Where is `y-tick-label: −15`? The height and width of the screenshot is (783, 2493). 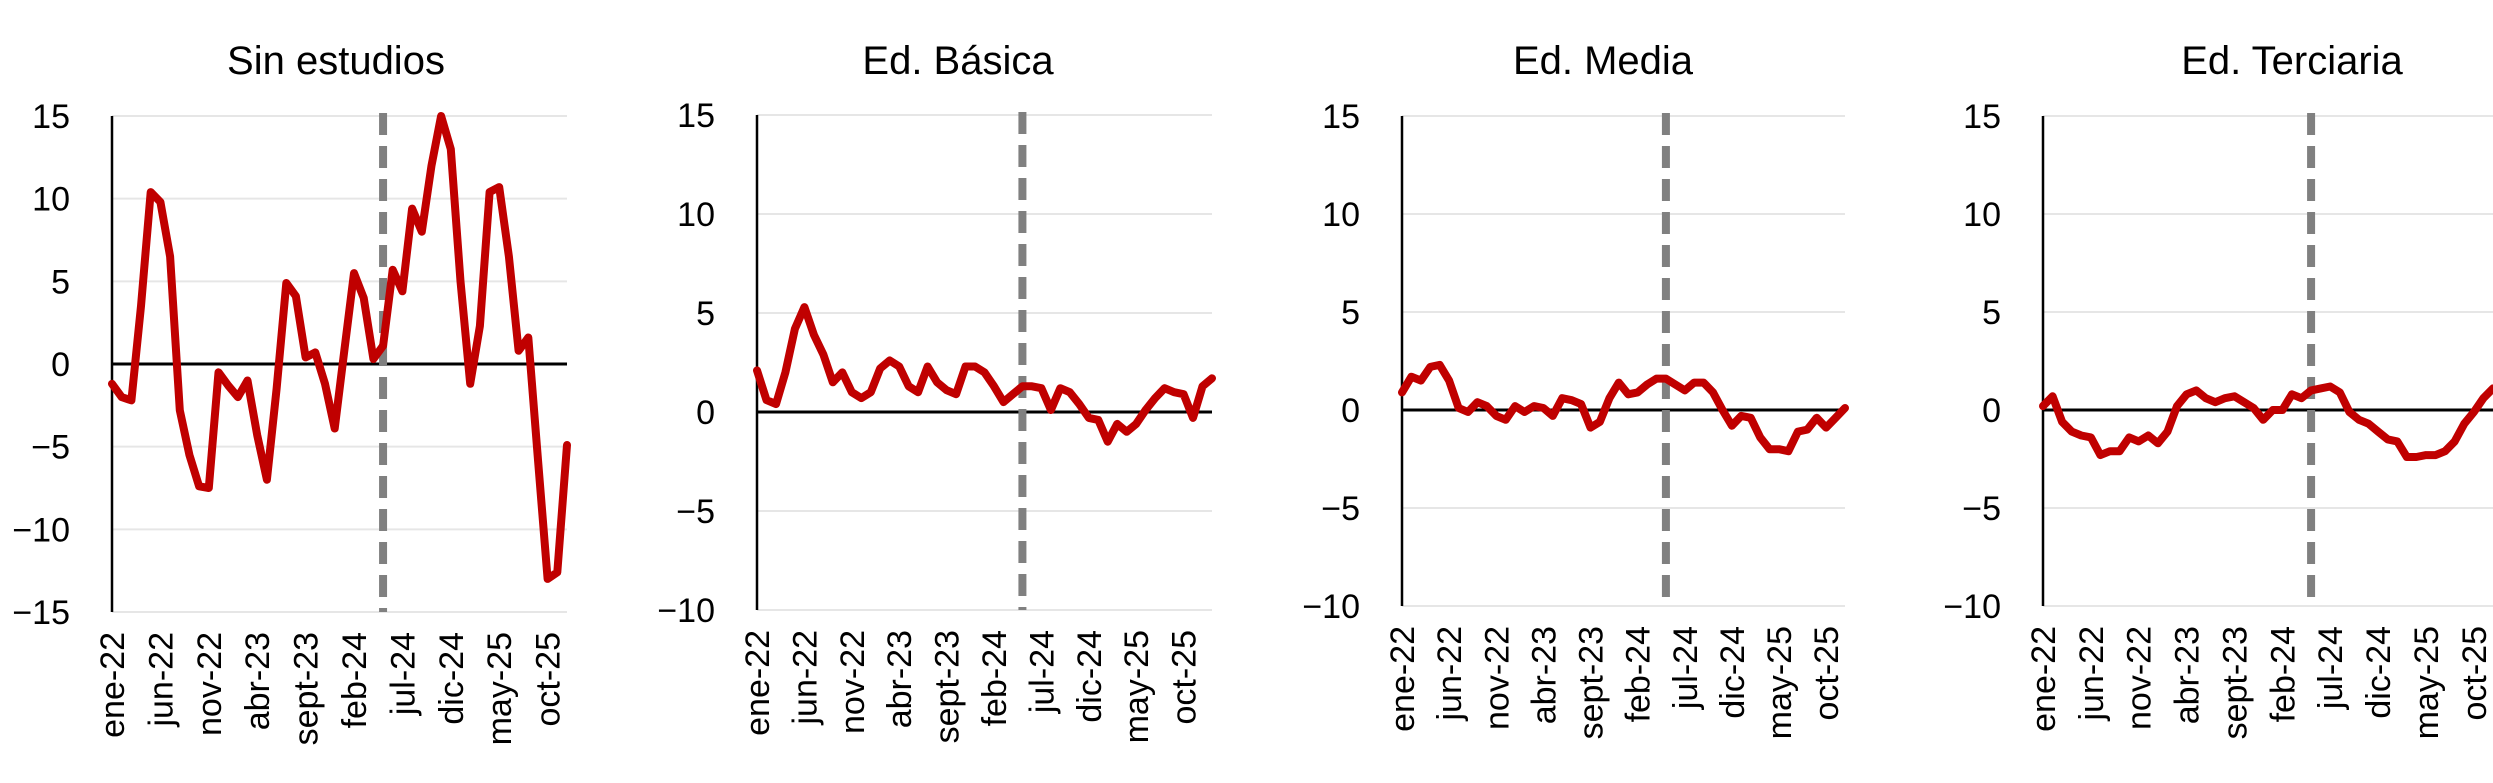 y-tick-label: −15 is located at coordinates (41, 613).